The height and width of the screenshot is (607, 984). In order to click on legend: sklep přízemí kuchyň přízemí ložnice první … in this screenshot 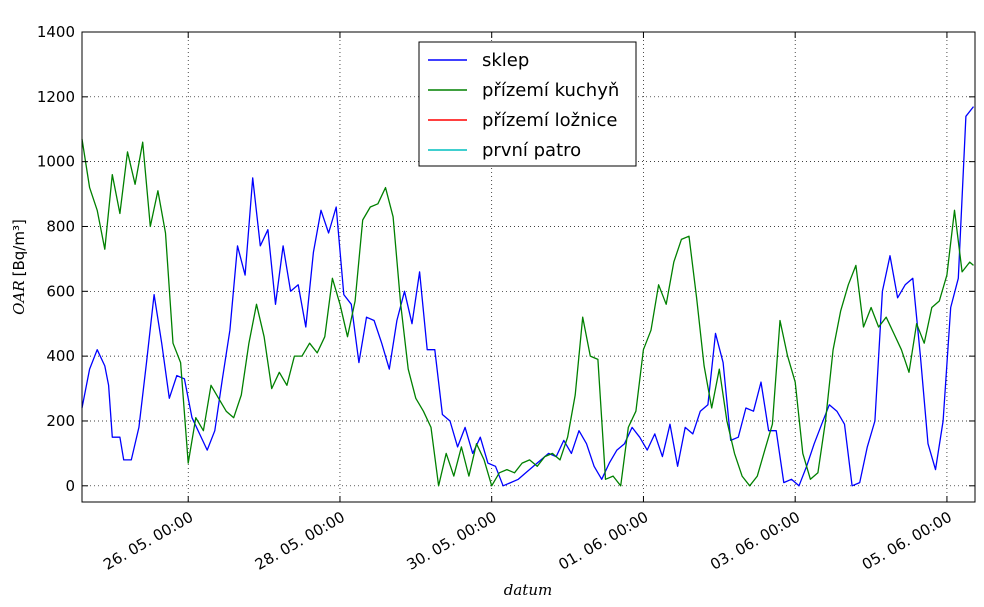, I will do `click(527, 104)`.